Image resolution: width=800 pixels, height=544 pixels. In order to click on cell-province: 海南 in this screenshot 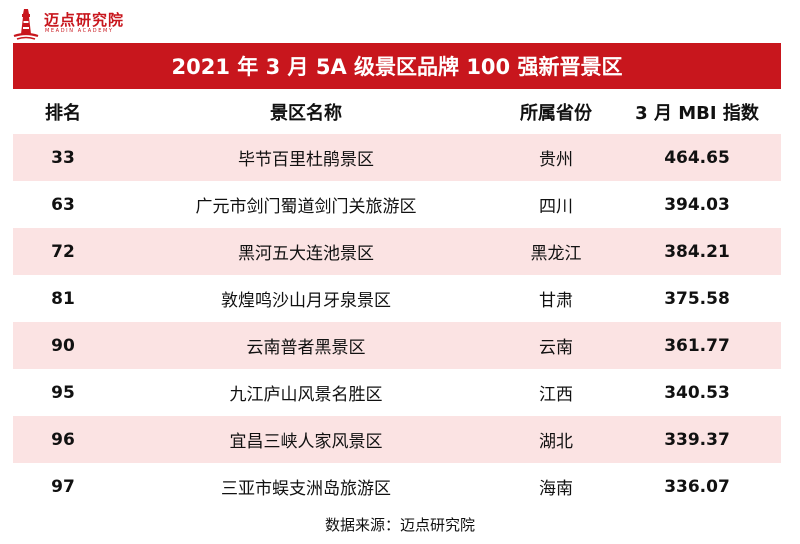, I will do `click(556, 489)`.